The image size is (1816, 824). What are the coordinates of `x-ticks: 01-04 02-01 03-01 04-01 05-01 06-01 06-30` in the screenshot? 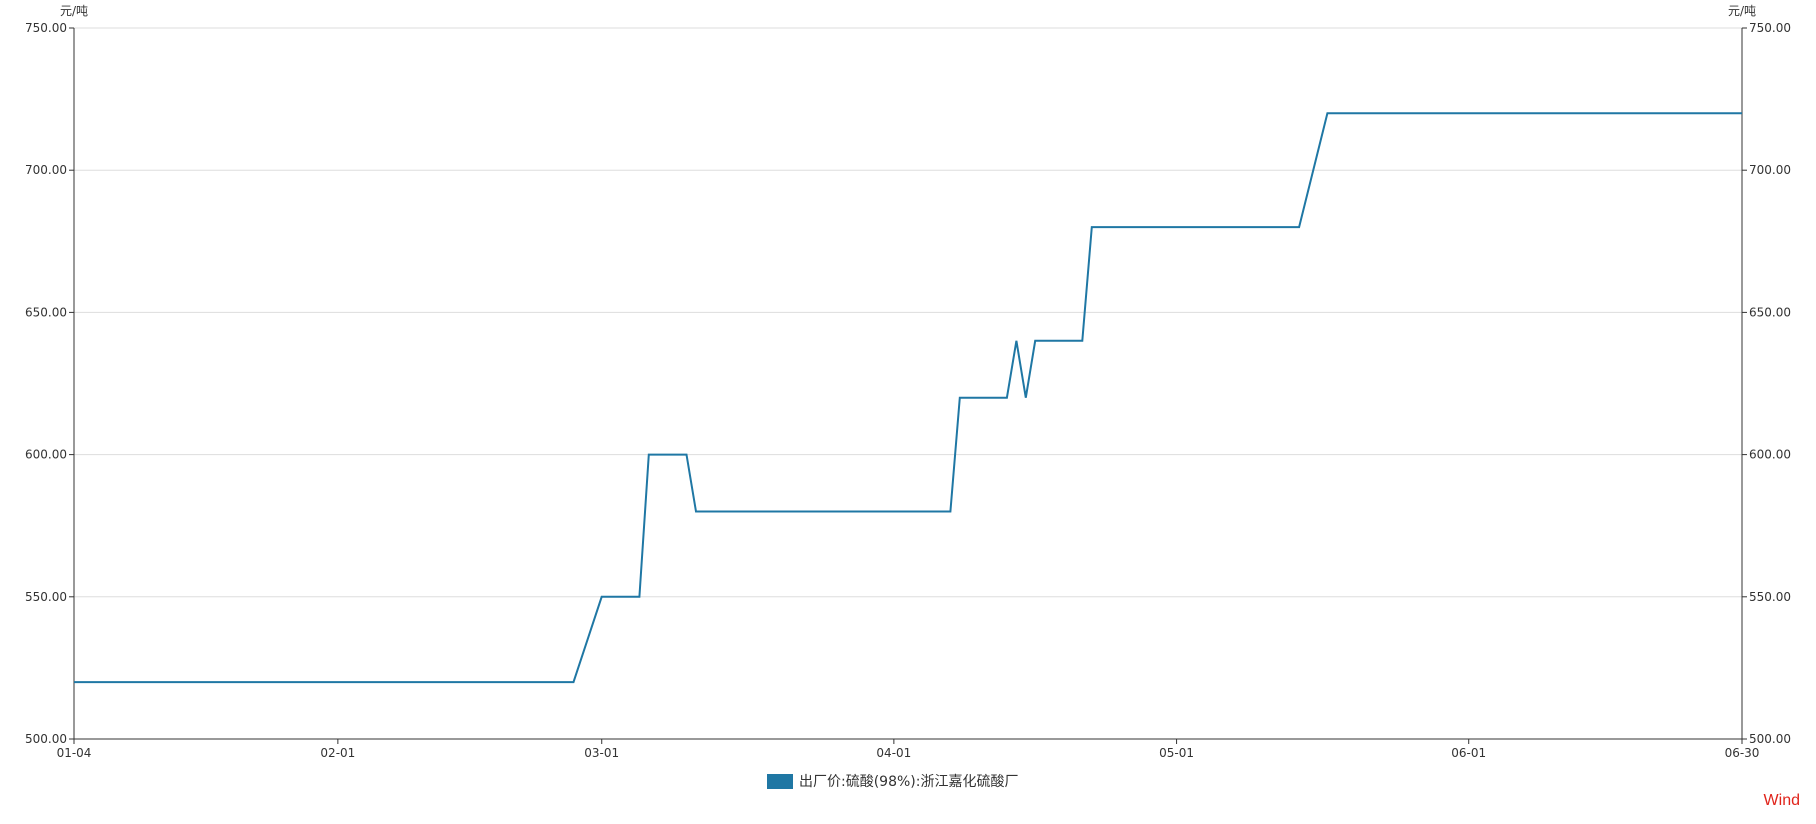 It's located at (908, 749).